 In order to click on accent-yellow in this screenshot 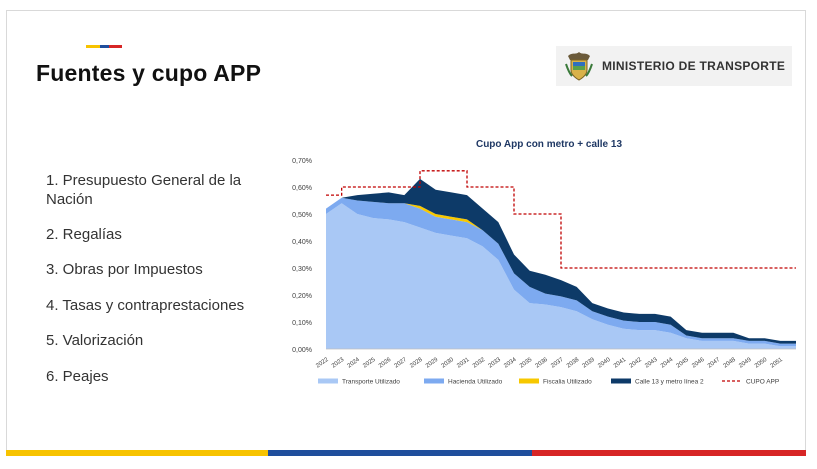, I will do `click(93, 46)`.